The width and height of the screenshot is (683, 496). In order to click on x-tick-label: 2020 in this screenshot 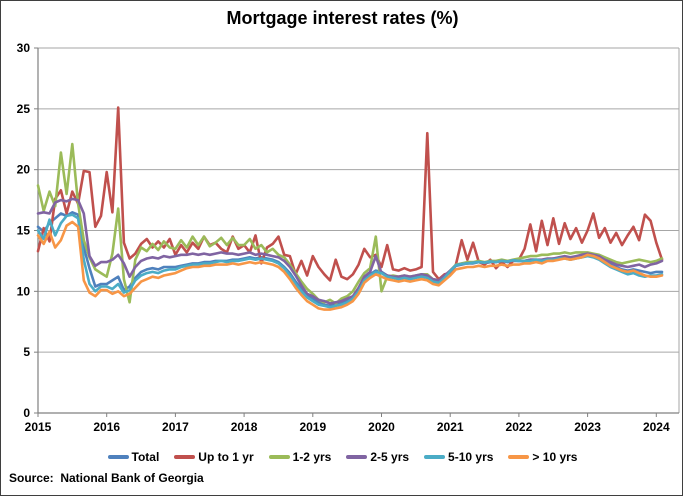, I will do `click(381, 427)`.